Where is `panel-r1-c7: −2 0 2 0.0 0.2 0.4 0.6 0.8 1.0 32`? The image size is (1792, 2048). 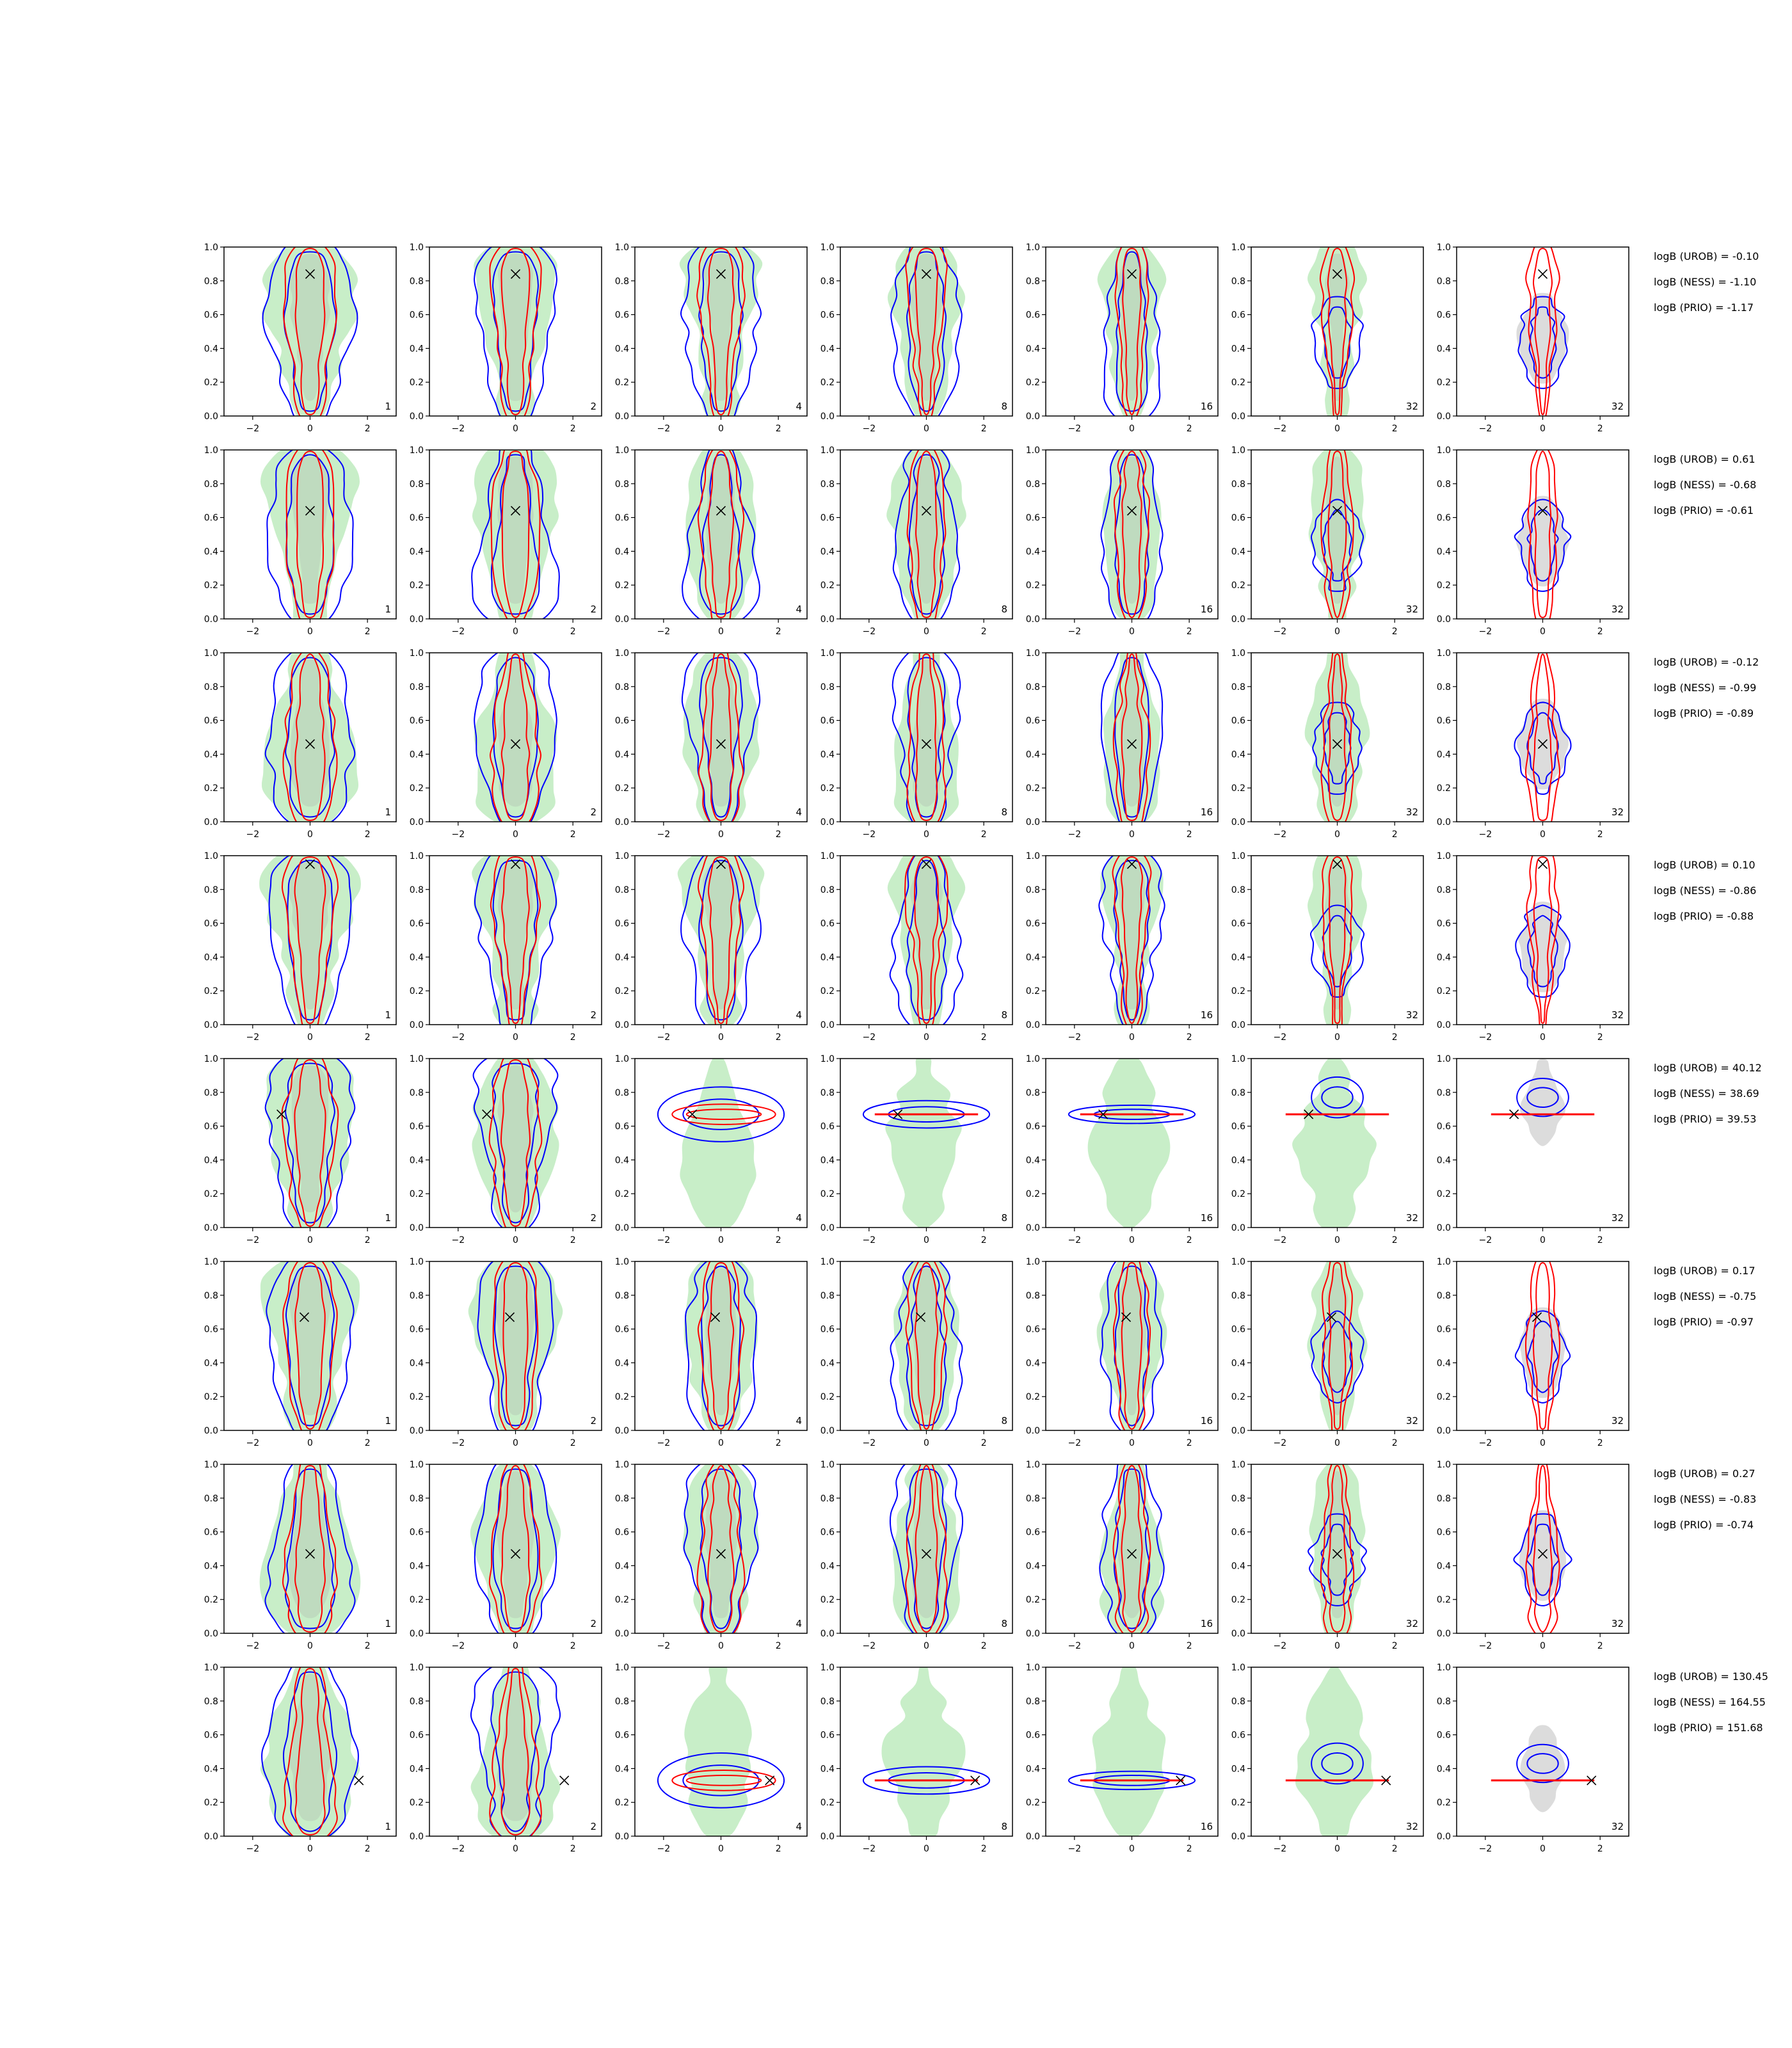
panel-r1-c7: −2 0 2 0.0 0.2 0.4 0.6 0.8 1.0 32 is located at coordinates (1533, 338).